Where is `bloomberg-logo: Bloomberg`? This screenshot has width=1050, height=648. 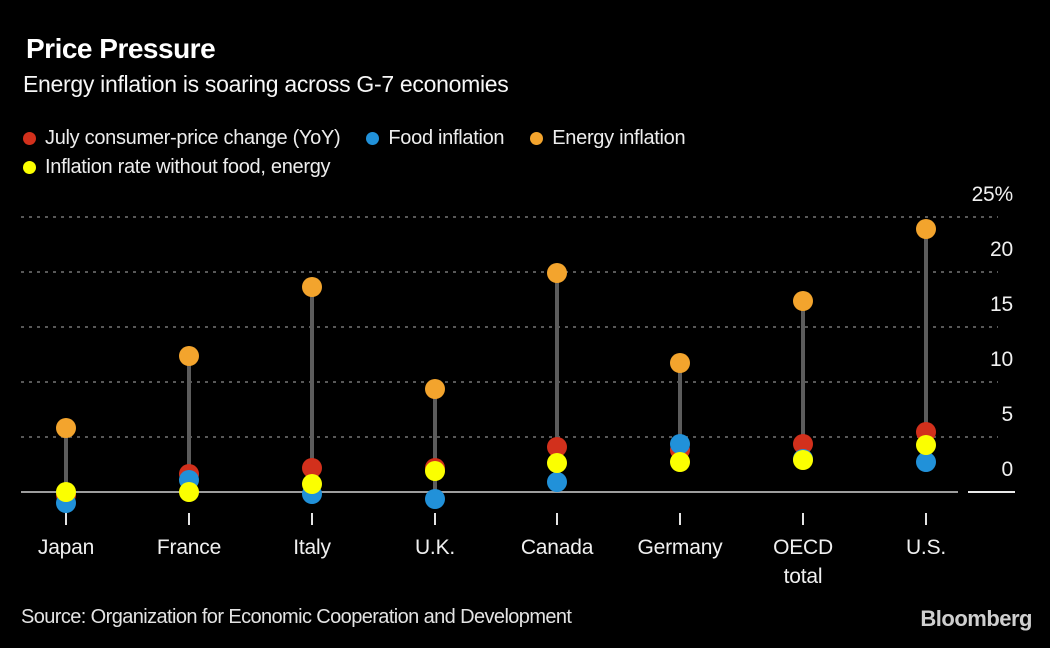 bloomberg-logo: Bloomberg is located at coordinates (976, 618).